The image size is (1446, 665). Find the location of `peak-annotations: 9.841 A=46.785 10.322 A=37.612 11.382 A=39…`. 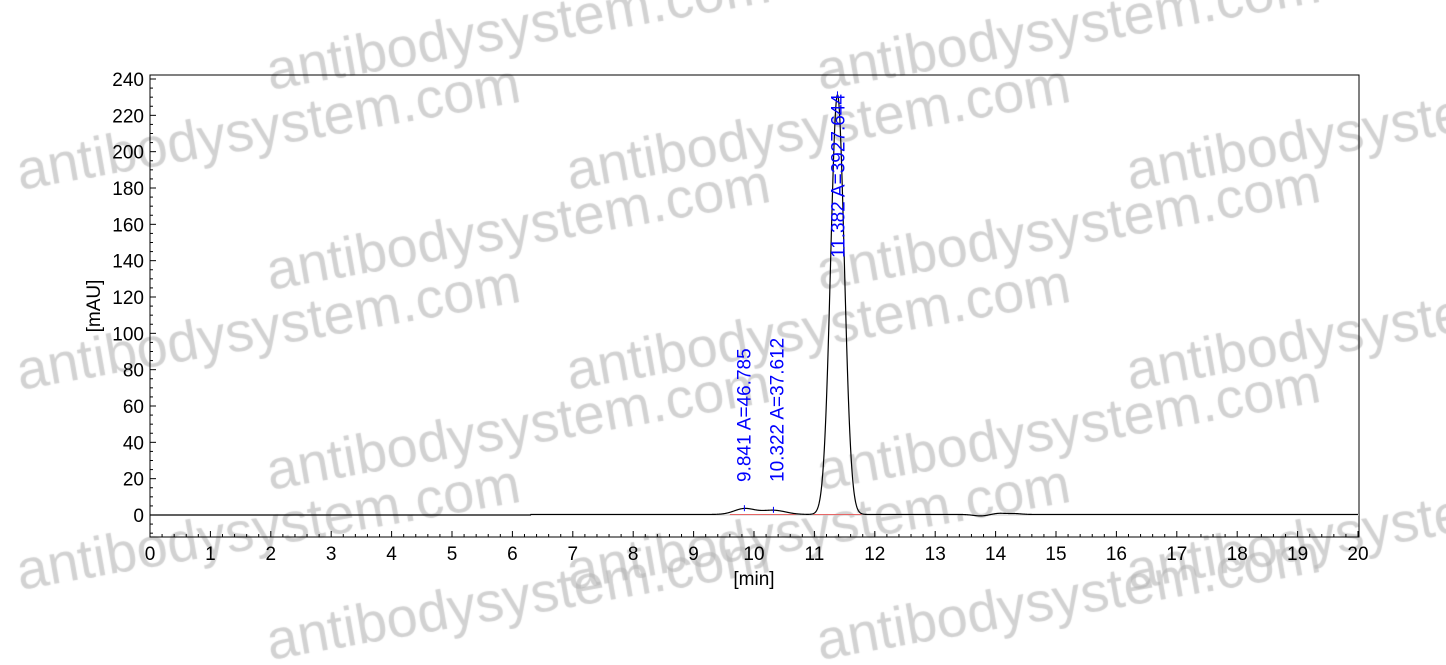

peak-annotations: 9.841 A=46.785 10.322 A=37.612 11.382 A=39… is located at coordinates (791, 302).